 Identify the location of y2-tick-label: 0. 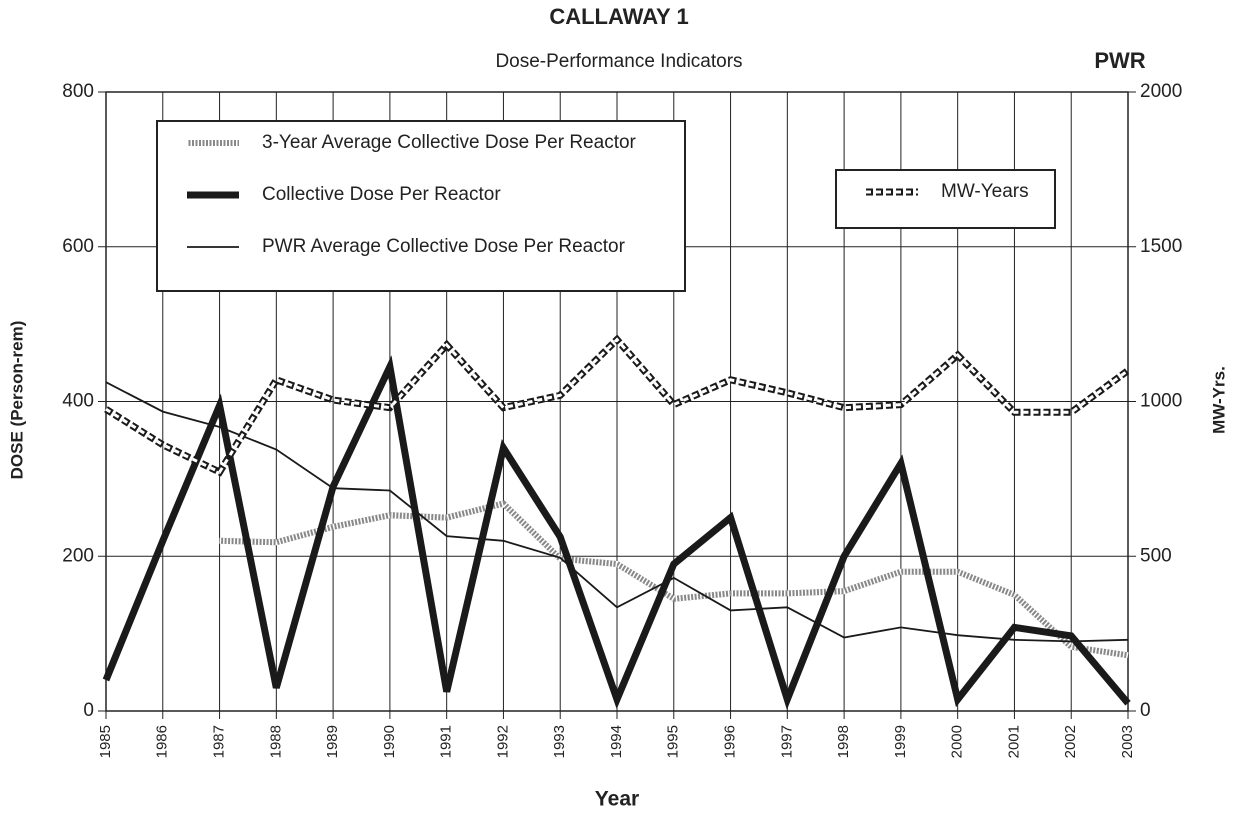
(1145, 710).